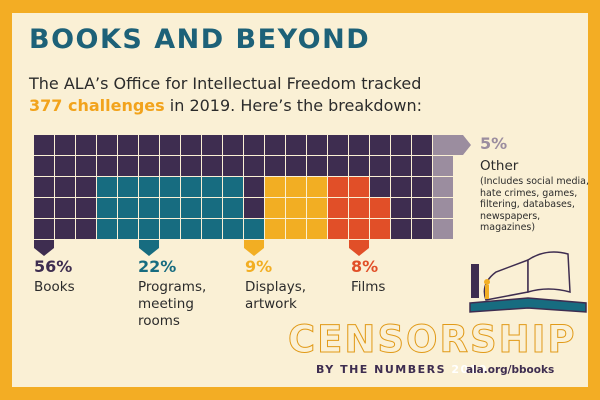  What do you see at coordinates (149, 248) in the screenshot?
I see `pointer-programs` at bounding box center [149, 248].